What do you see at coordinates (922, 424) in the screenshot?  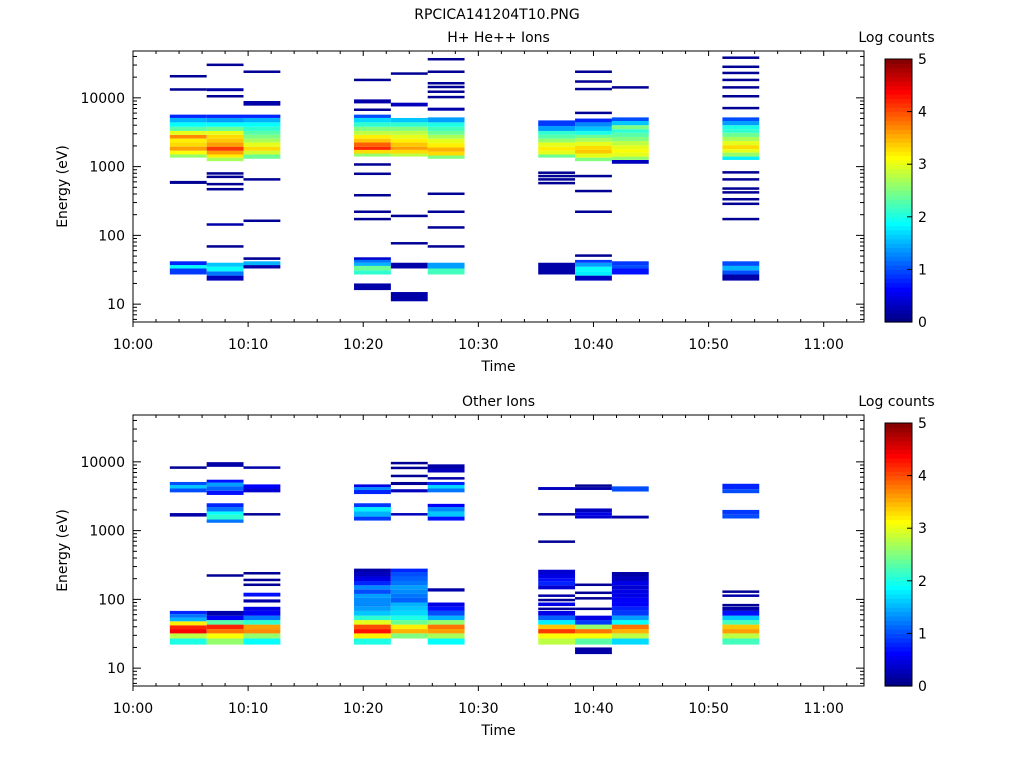 I see `colorbar-tick-label: 5` at bounding box center [922, 424].